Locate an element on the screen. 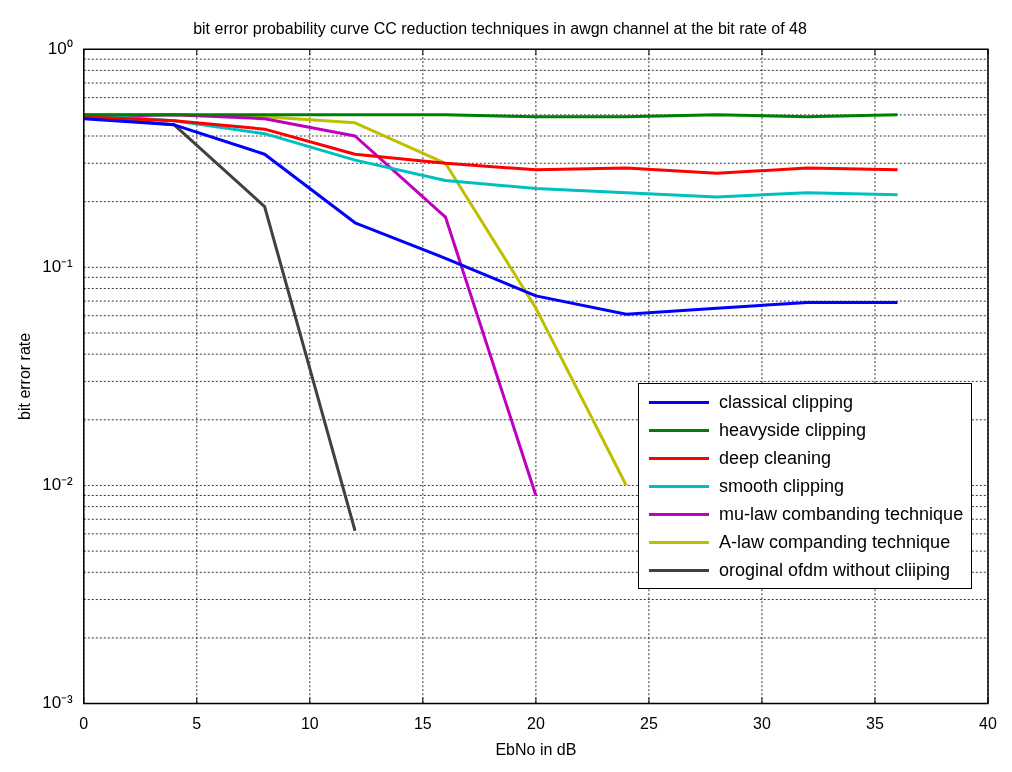 This screenshot has height=772, width=1012. chart-title: bit error probability curve CC reduction techniques in awgn channel at the bit rate of 48 is located at coordinates (500, 29).